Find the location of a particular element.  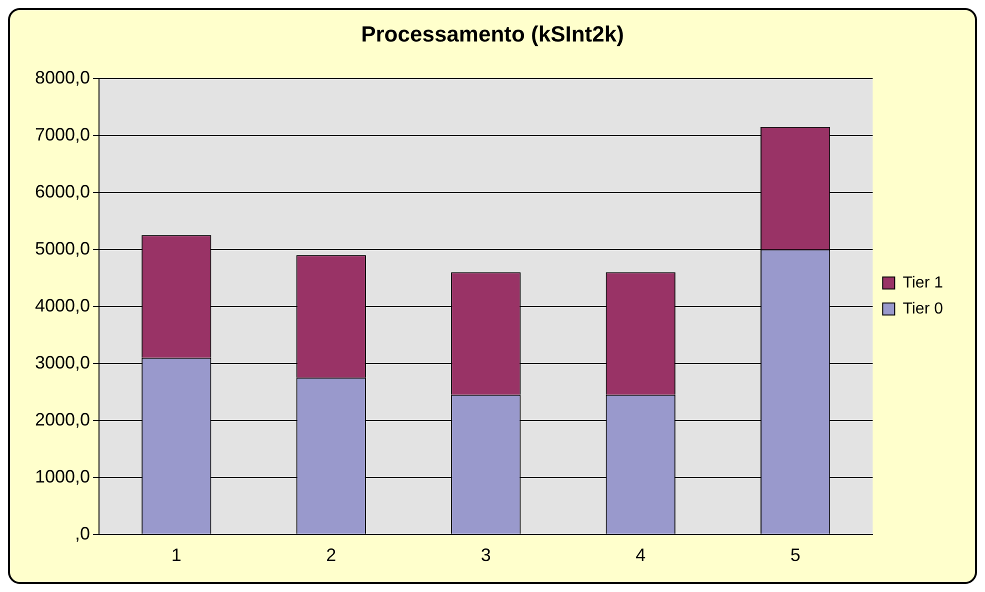

x-tick-label: 3 is located at coordinates (485, 555).